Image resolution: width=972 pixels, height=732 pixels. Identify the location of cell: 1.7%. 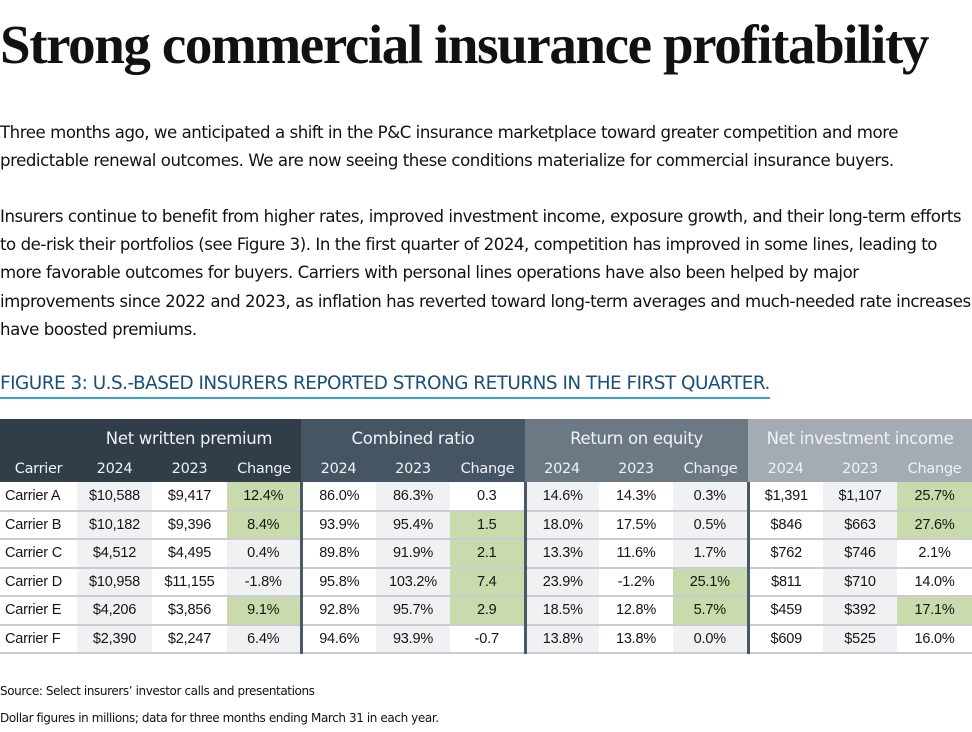
(711, 554).